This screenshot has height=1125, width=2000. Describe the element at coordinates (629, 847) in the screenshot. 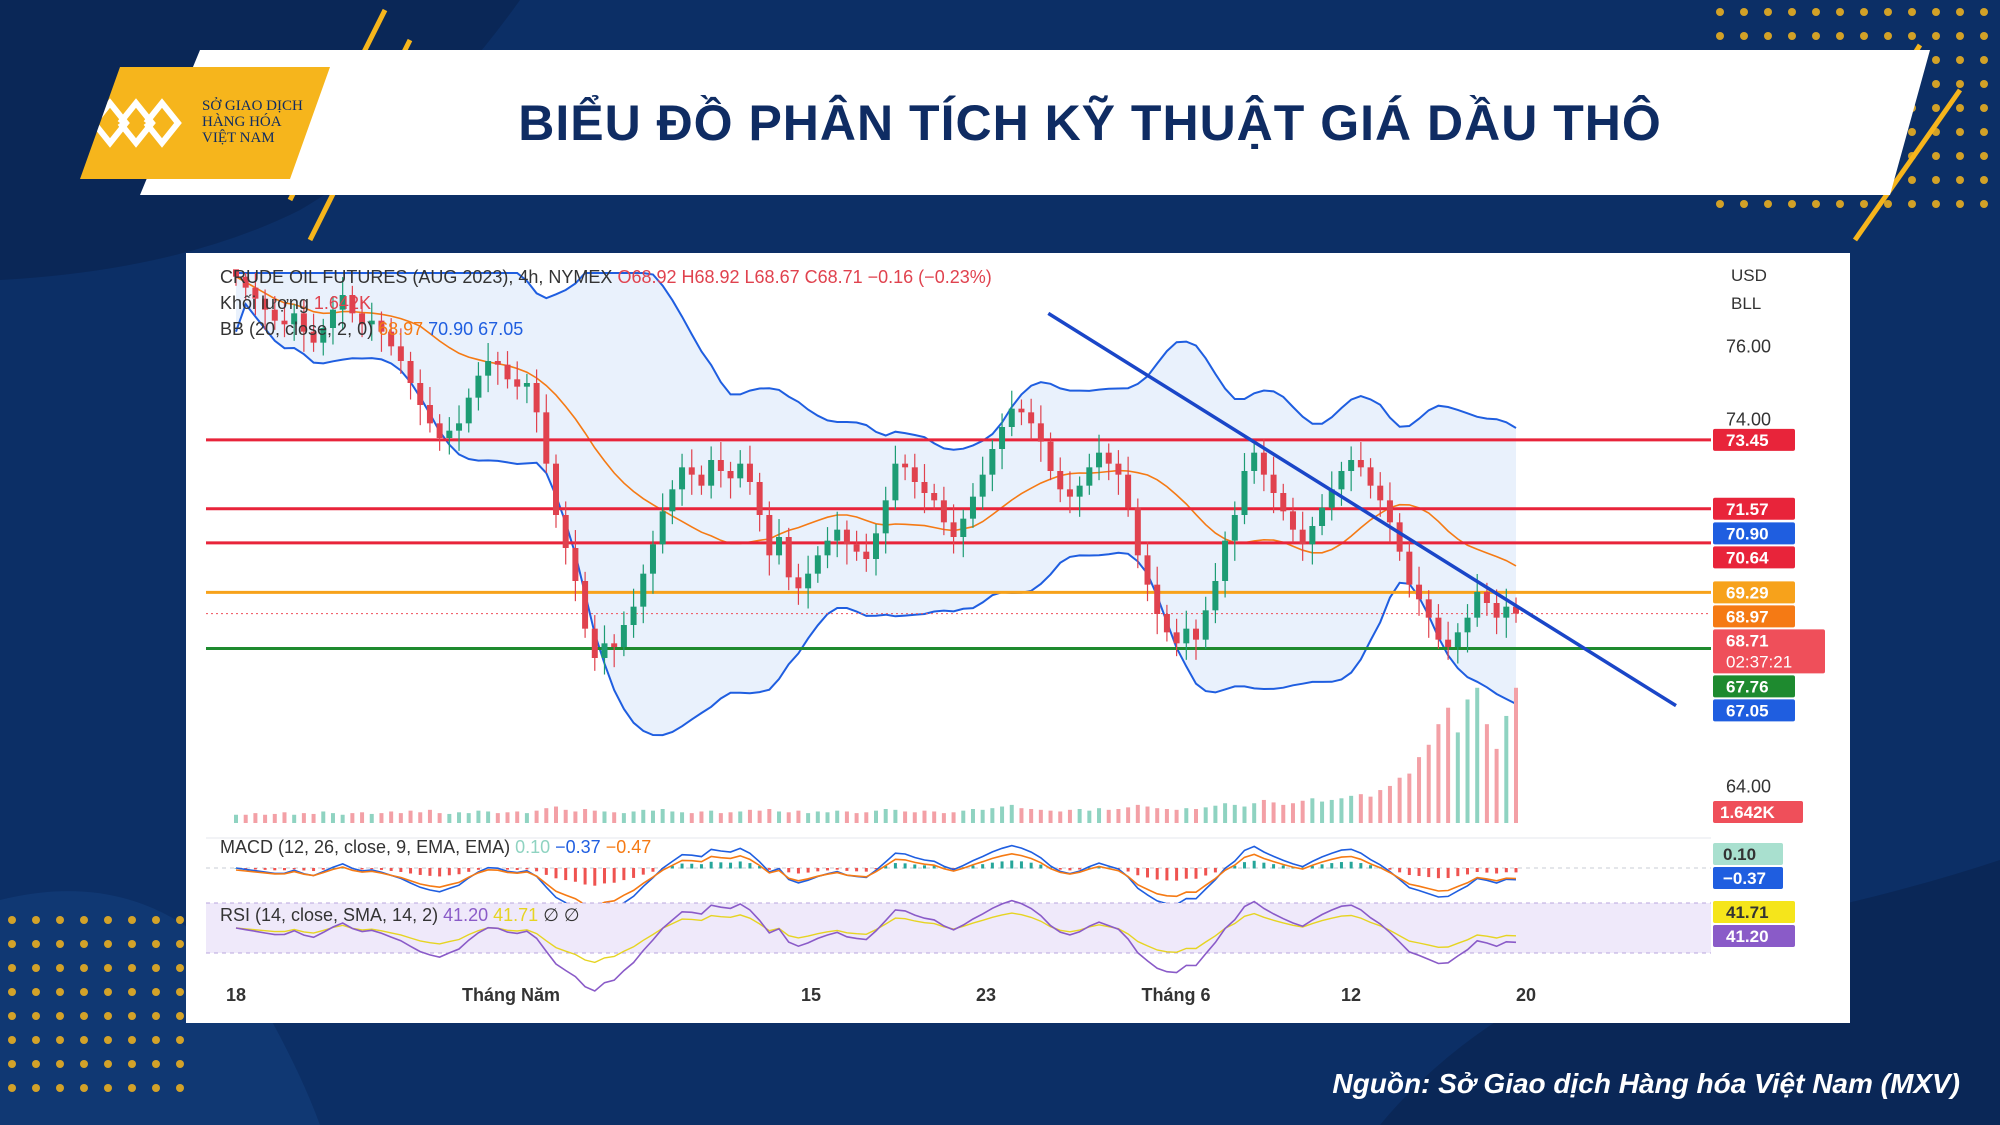

I see `legend-value: −0.47` at that location.